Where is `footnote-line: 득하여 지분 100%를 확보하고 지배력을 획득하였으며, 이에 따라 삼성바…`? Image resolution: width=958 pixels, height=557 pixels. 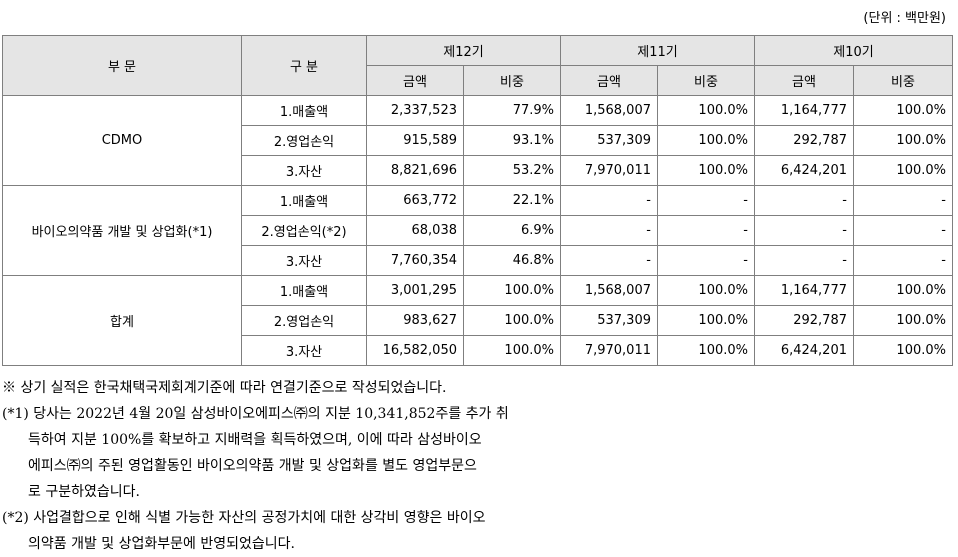 footnote-line: 득하여 지분 100%를 확보하고 지배력을 획득하였으며, 이에 따라 삼성바… is located at coordinates (255, 440).